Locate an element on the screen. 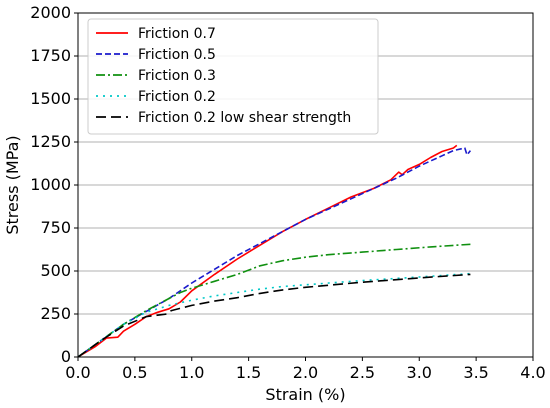 Image resolution: width=550 pixels, height=408 pixels. y-axis-ticks: 0 250 500 750 1000 1250 1500 1750 2000 is located at coordinates (54, 184).